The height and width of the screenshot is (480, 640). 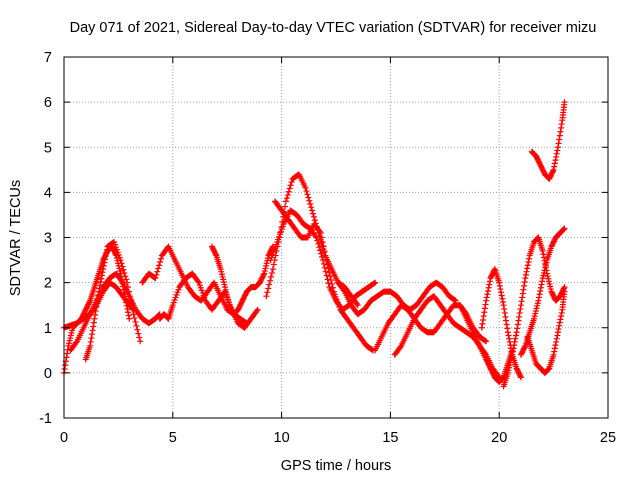 I want to click on y-tick-label: 6, so click(x=48, y=103).